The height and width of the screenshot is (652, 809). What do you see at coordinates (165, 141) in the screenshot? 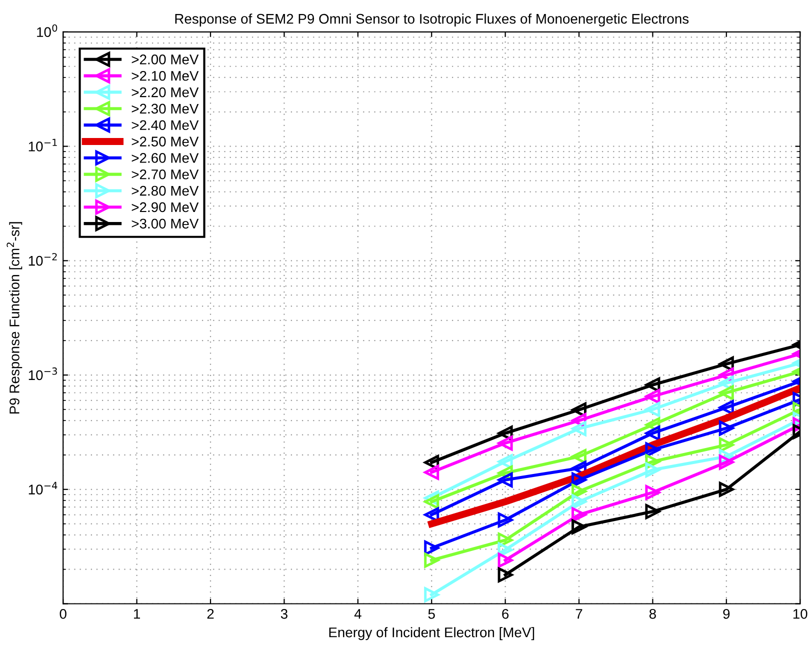
I see `legend-label: >2.50 MeV` at bounding box center [165, 141].